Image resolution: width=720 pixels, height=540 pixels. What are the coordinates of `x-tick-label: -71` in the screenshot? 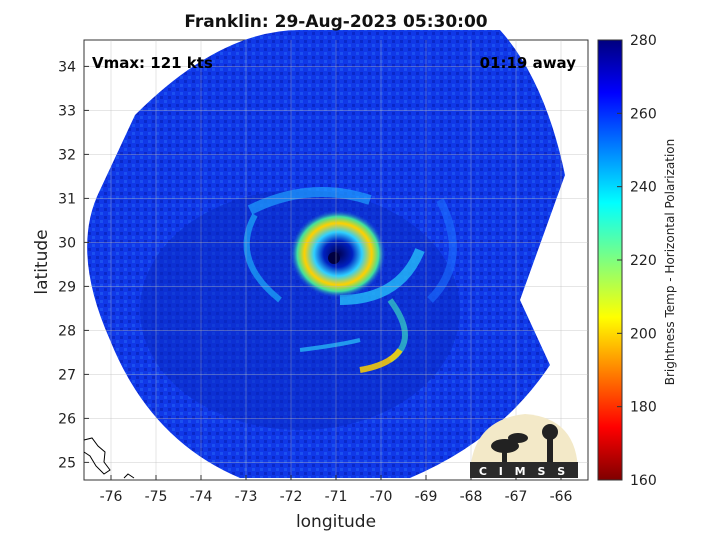 It's located at (336, 497).